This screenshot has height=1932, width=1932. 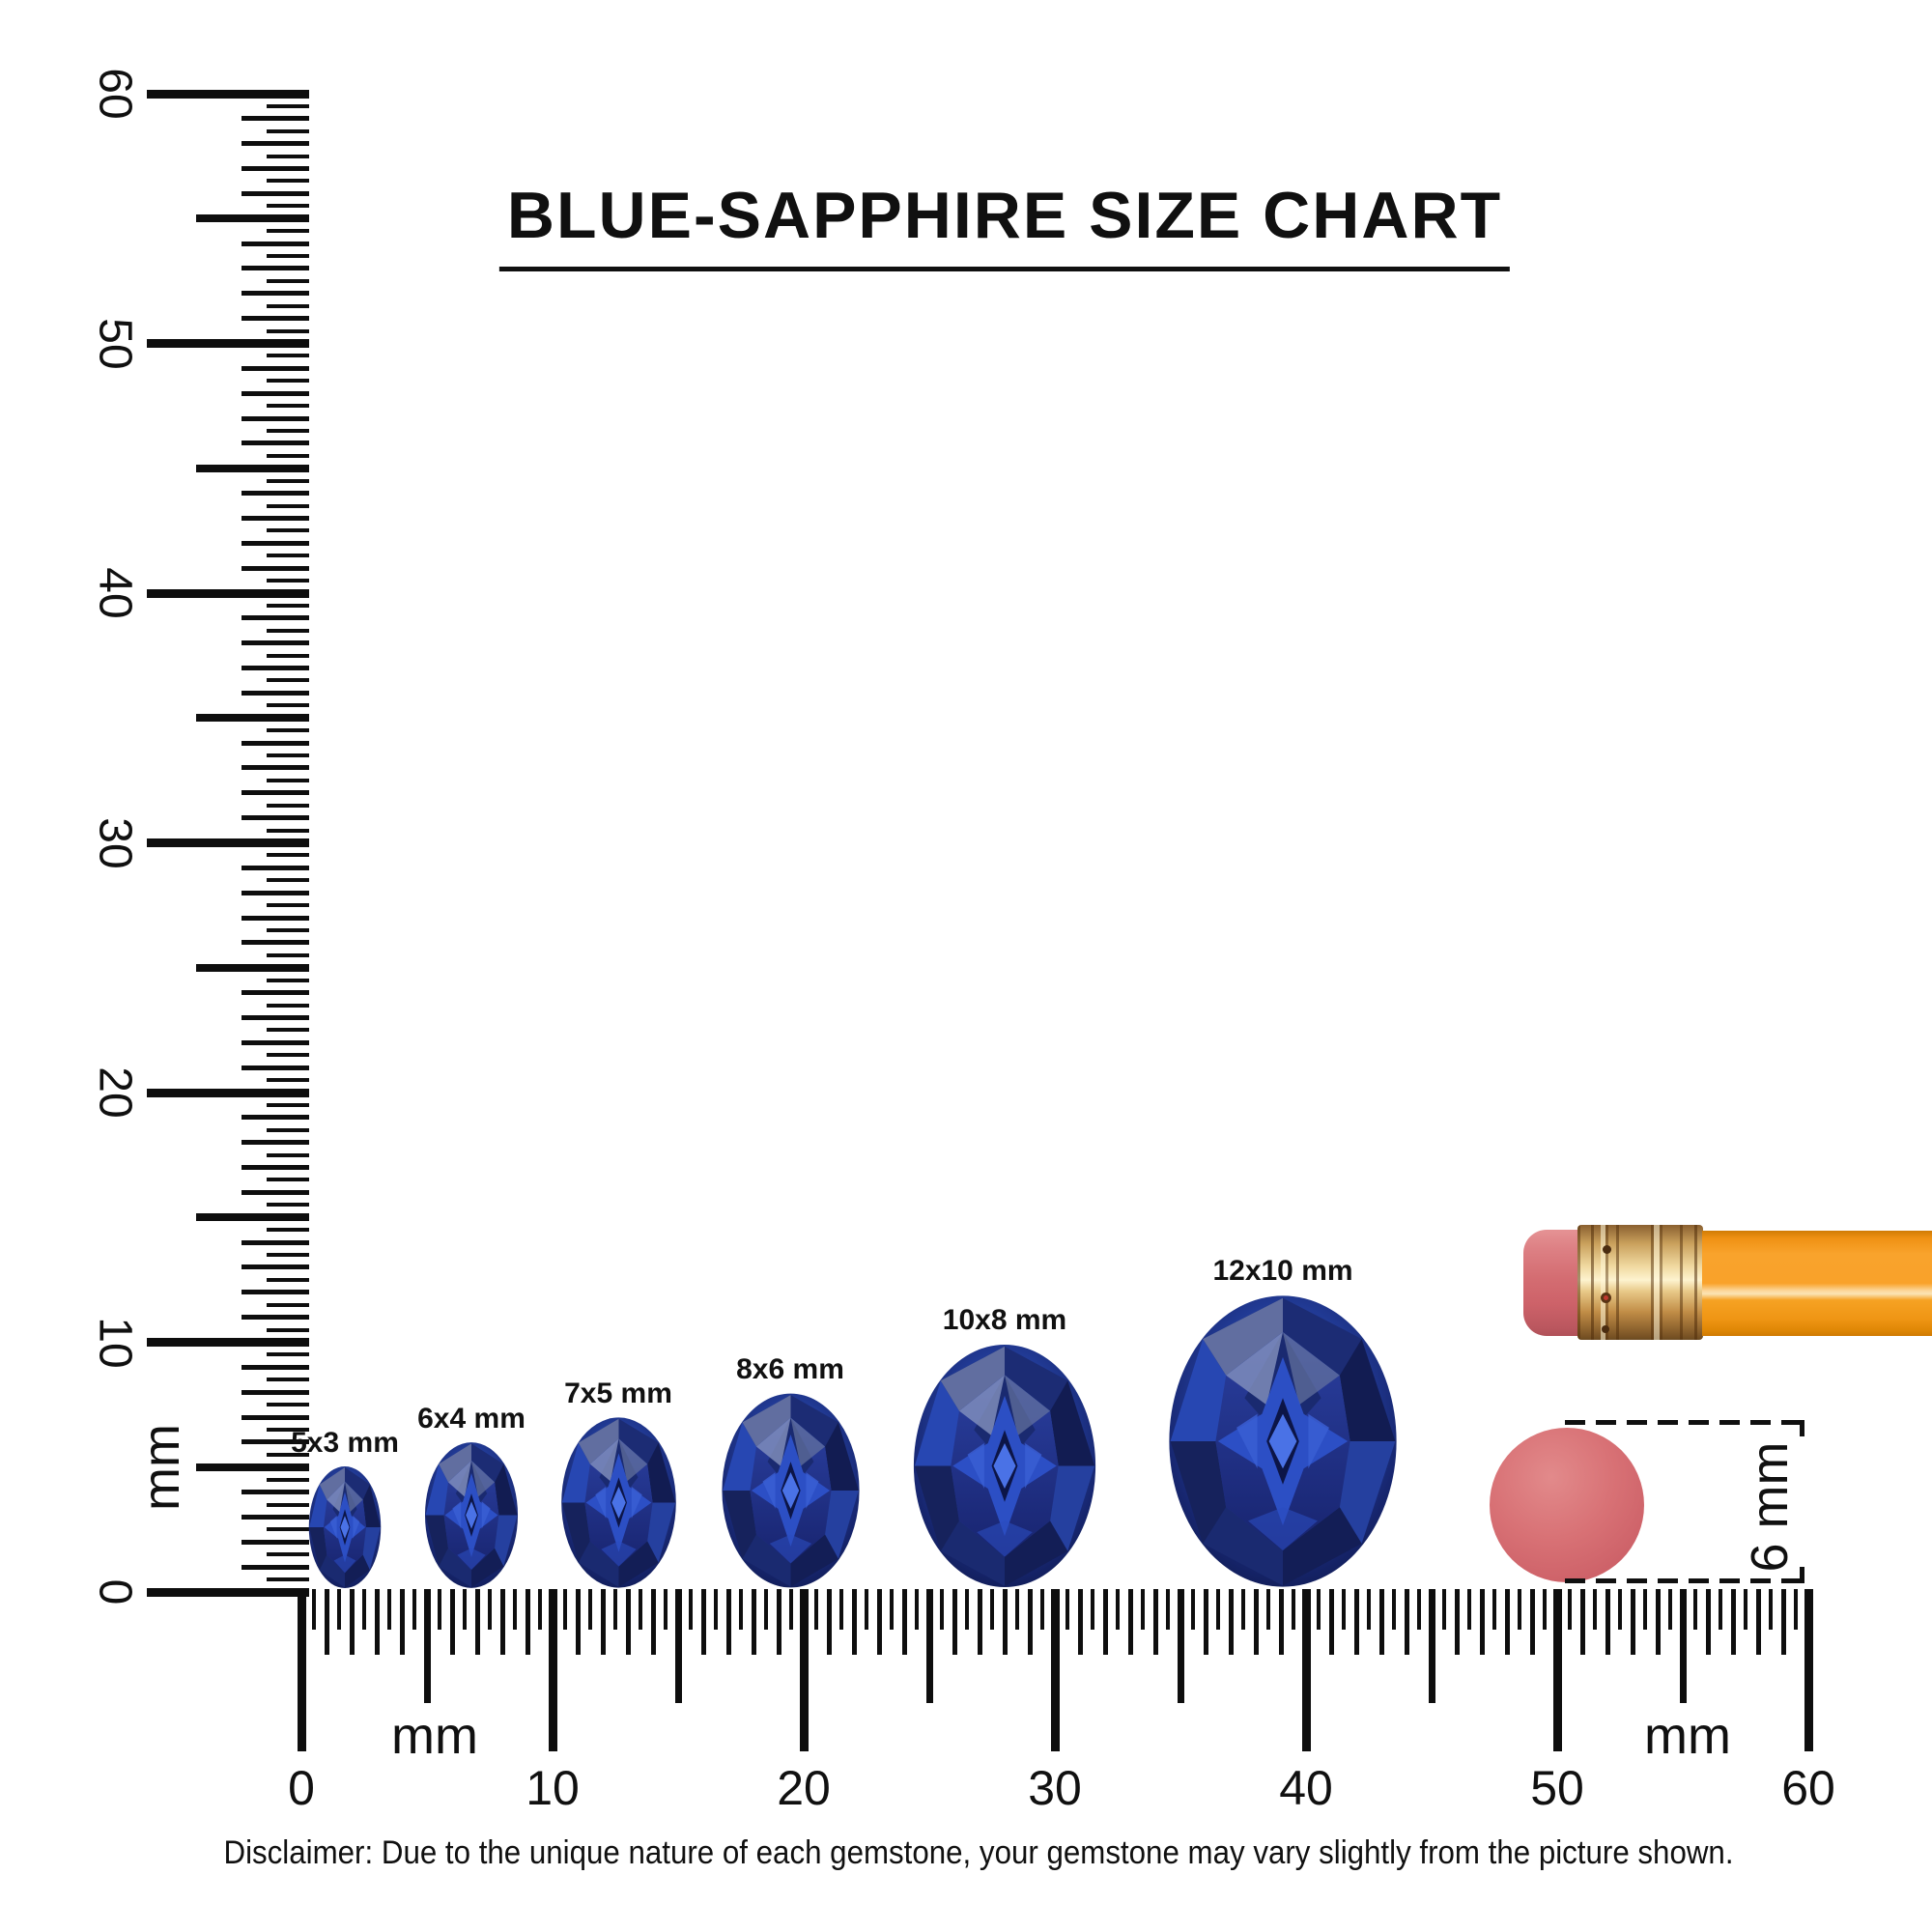 I want to click on horizontal-ruler-number: 30, so click(x=1055, y=1788).